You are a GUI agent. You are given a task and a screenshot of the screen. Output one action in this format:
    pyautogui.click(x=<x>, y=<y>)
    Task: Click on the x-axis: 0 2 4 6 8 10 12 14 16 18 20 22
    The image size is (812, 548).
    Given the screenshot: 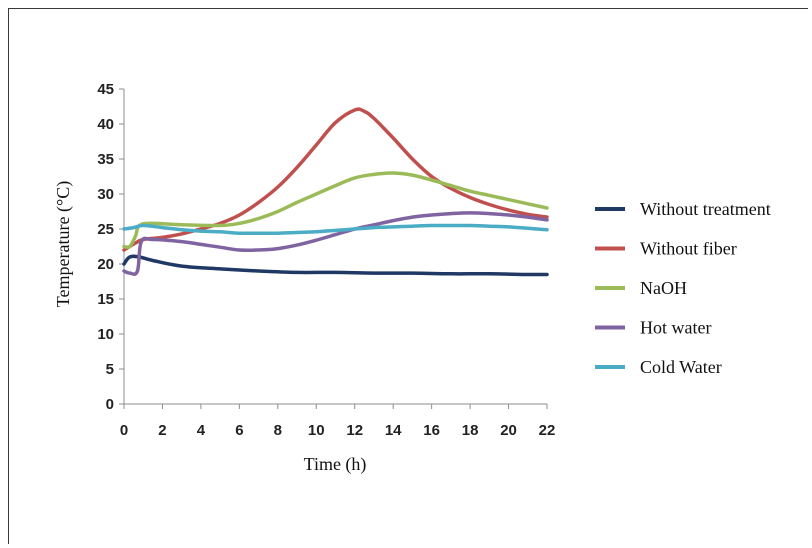 What is the action you would take?
    pyautogui.click(x=338, y=421)
    